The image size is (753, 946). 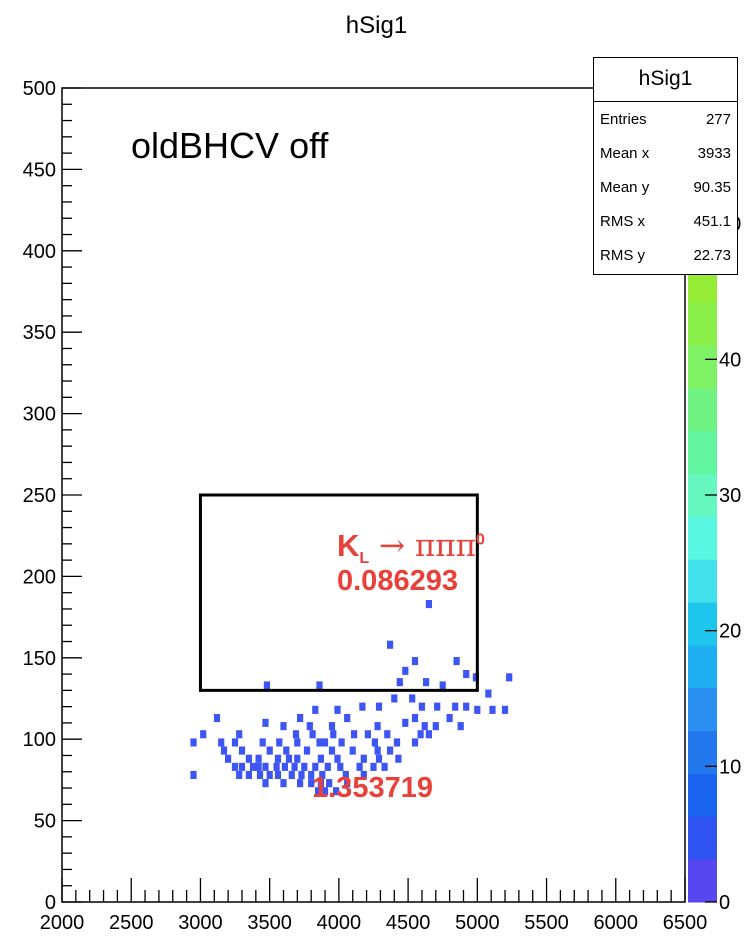 I want to click on chart-title: hSig1, so click(x=376, y=25).